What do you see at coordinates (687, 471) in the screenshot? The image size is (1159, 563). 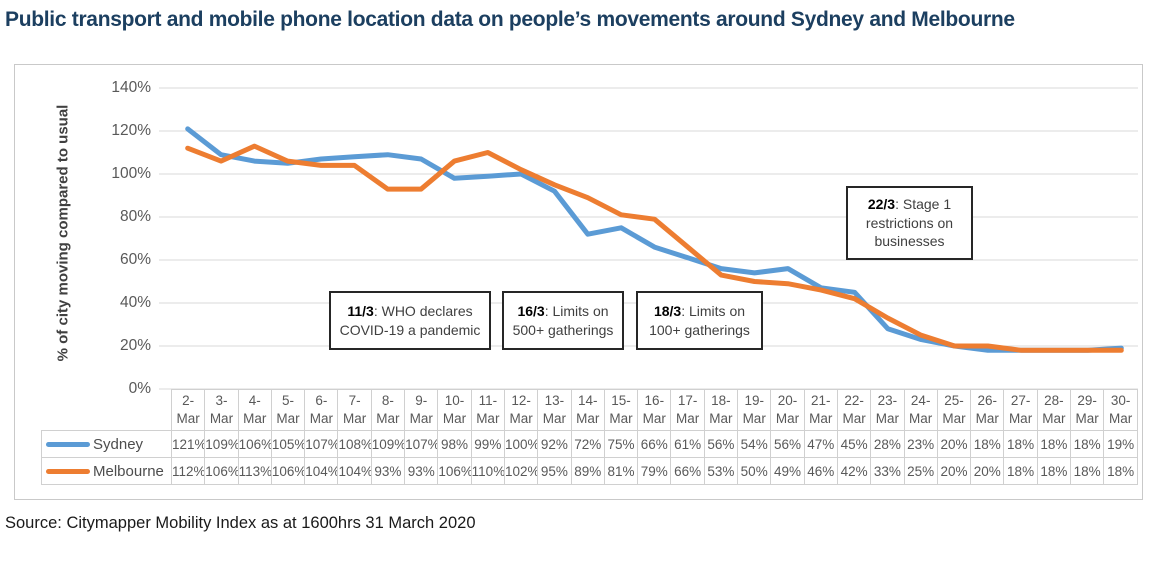 I see `value-cell: 66%` at bounding box center [687, 471].